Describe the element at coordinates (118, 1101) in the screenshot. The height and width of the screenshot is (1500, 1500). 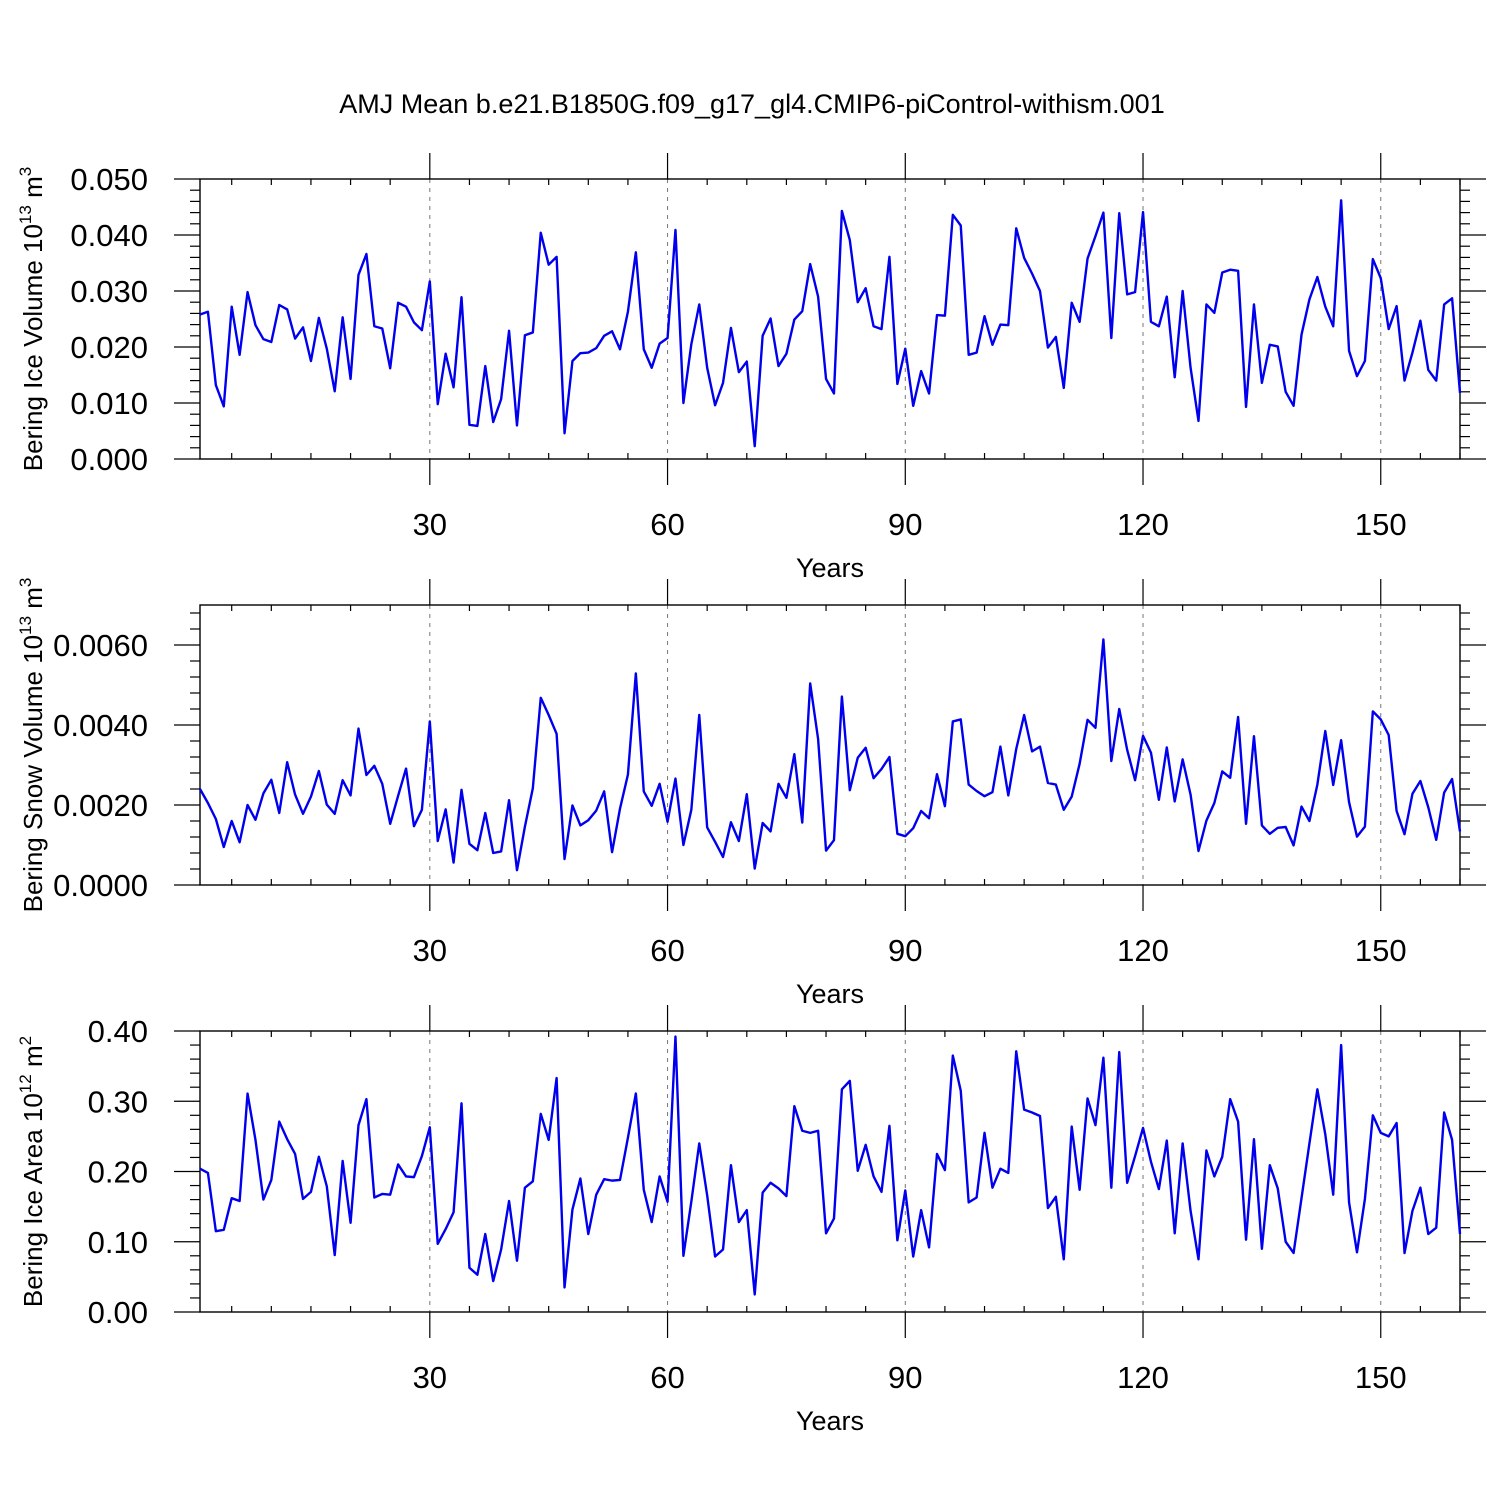
I see `y-tick-label: 0.30` at that location.